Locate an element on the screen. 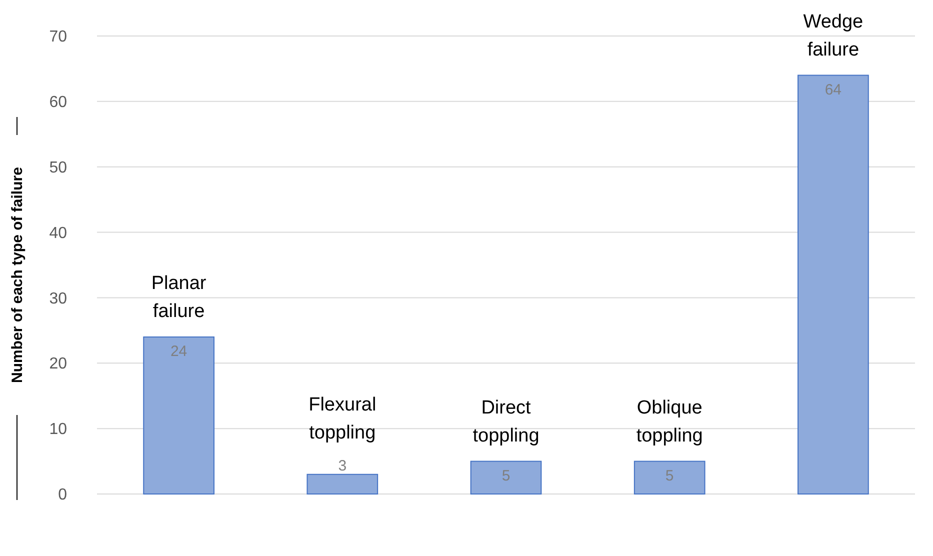 The width and height of the screenshot is (933, 556). x-tick-label: Oblique toppling is located at coordinates (669, 421).